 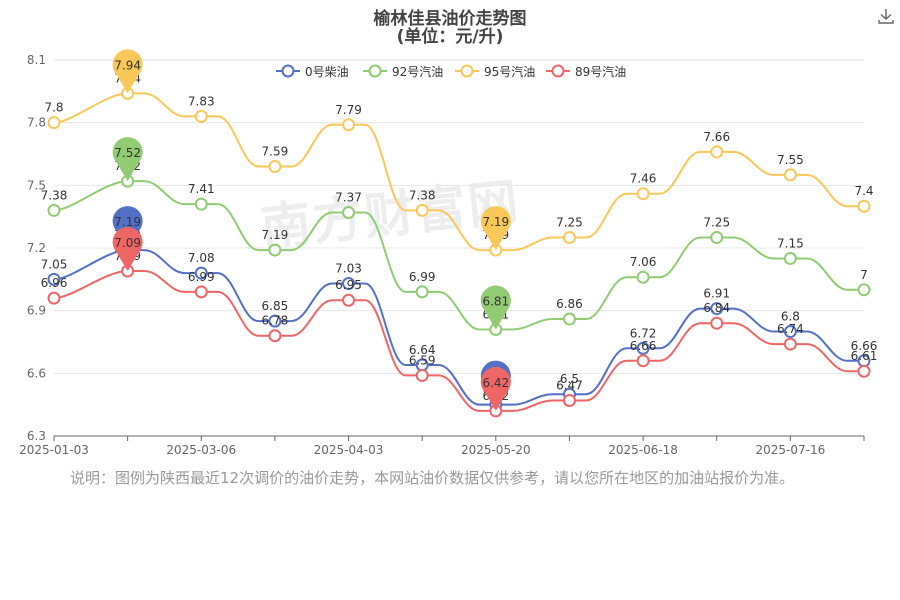 I want to click on data-label: 6.47, so click(x=569, y=385).